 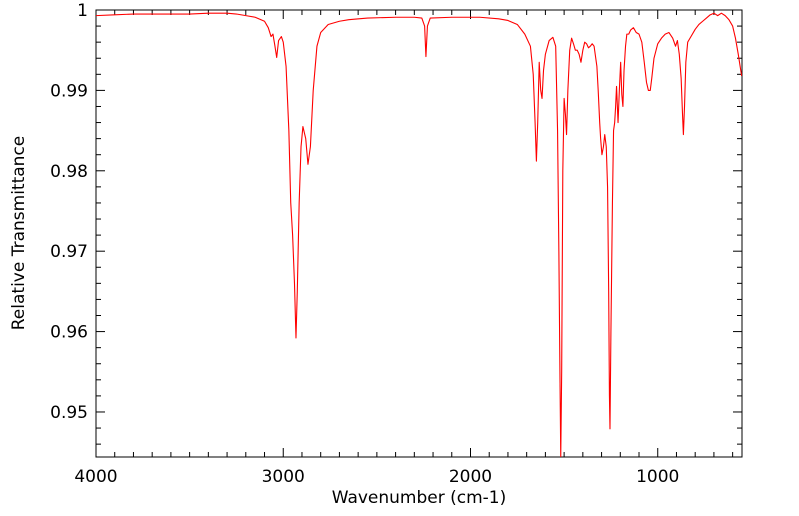 What do you see at coordinates (95, 477) in the screenshot?
I see `x-tick-label: 4000` at bounding box center [95, 477].